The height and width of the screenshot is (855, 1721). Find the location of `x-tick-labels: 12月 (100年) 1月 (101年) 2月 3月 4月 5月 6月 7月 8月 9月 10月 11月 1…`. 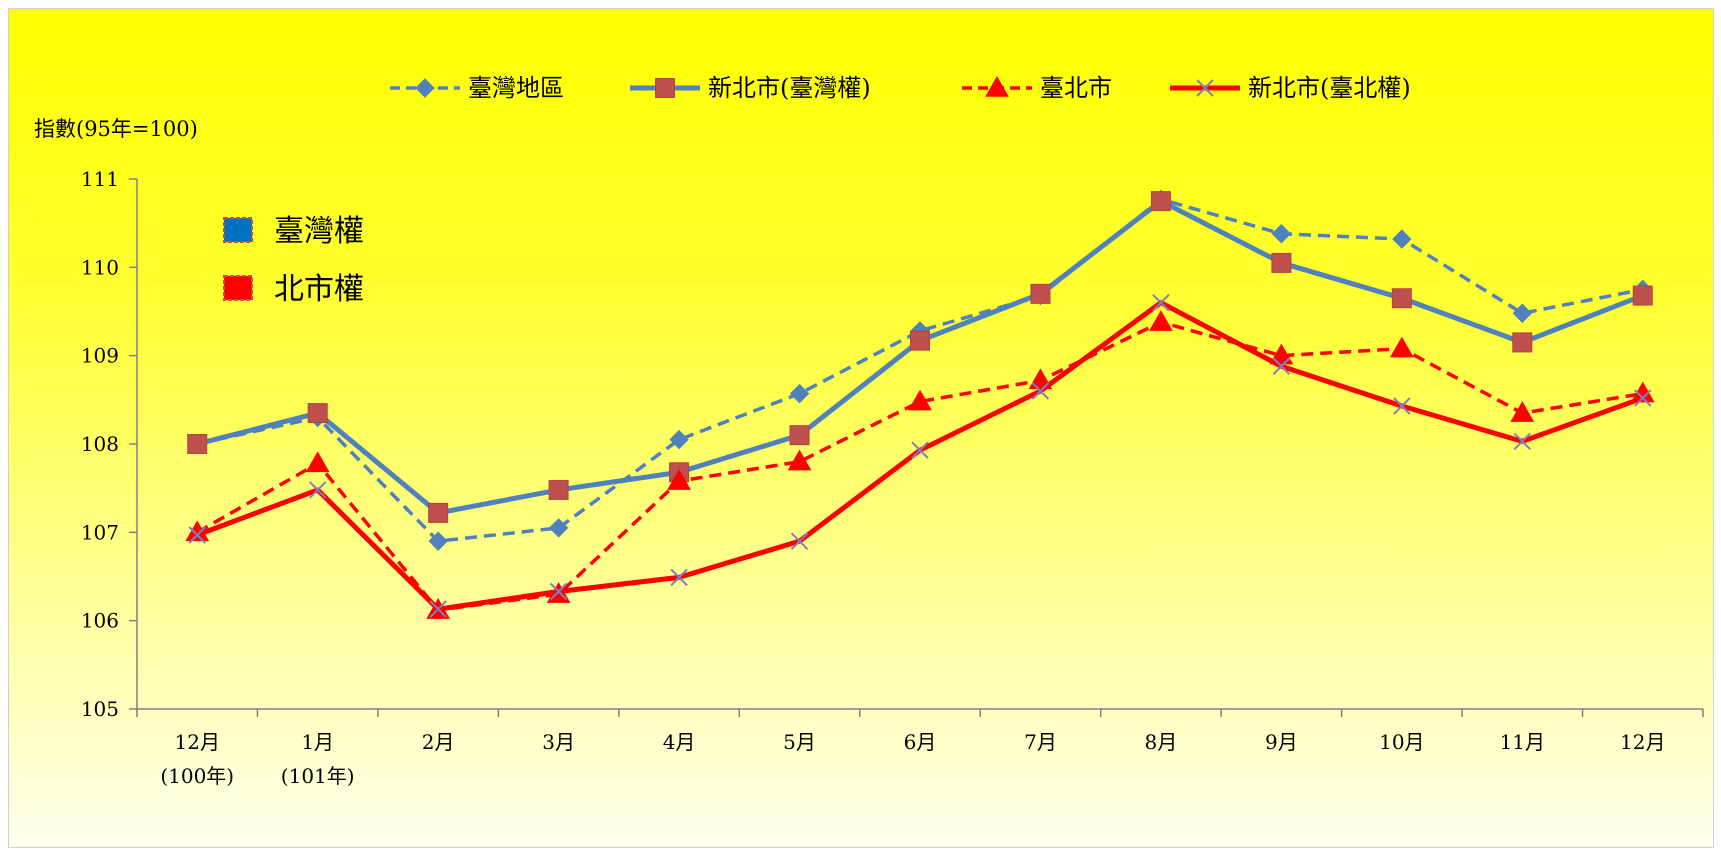

x-tick-labels: 12月 (100年) 1月 (101年) 2月 3月 4月 5月 6月 7月 8月 9月 10月 11月 1… is located at coordinates (912, 759).